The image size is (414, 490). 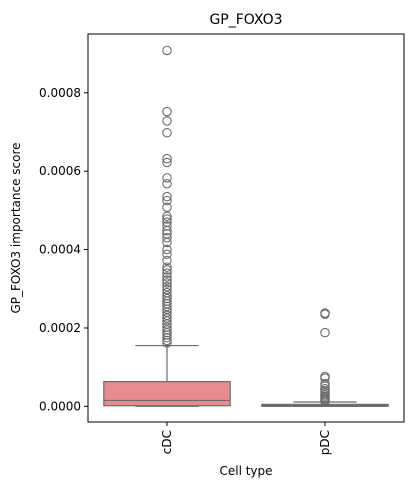 I want to click on y-tick-label: 0.0002, so click(x=60, y=328).